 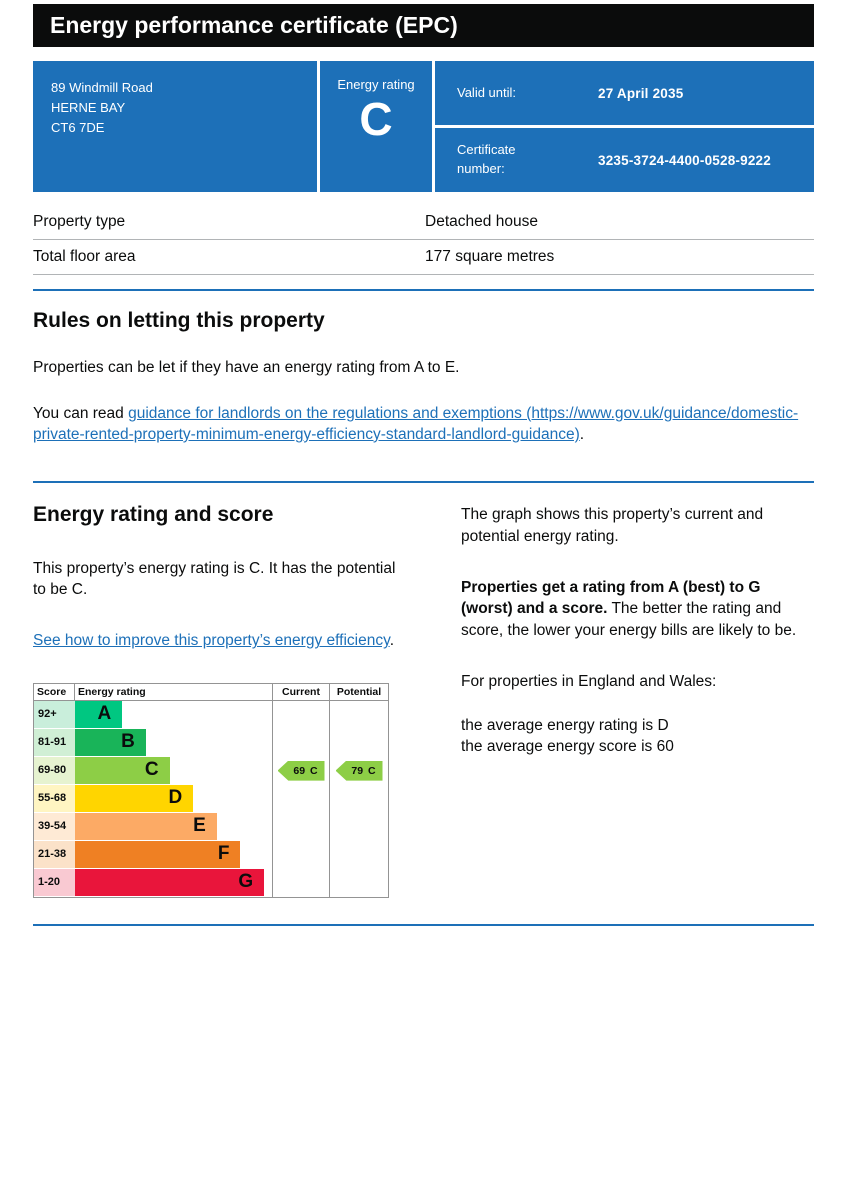 I want to click on floor-area-value: 177 square metres, so click(x=490, y=256).